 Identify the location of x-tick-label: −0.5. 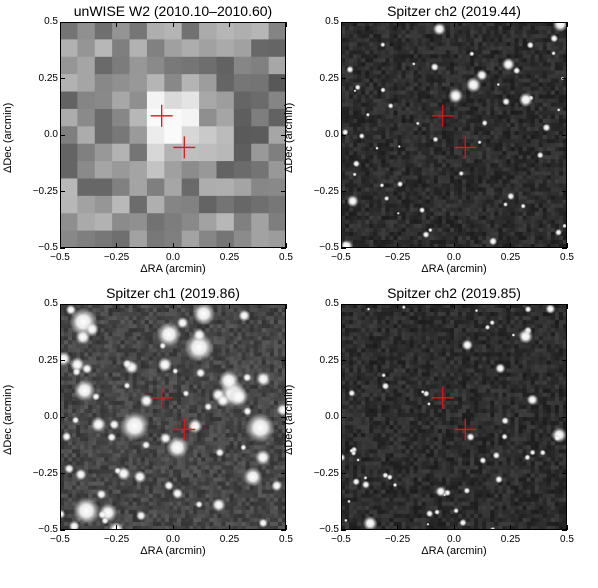
(341, 257).